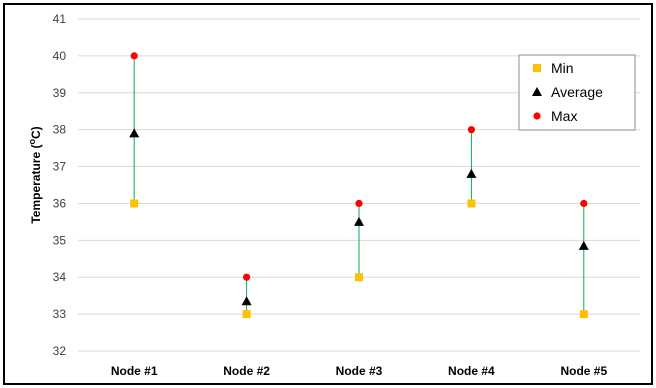 This screenshot has width=656, height=388. Describe the element at coordinates (60, 185) in the screenshot. I see `y-axis-ticks: 32 33 34 35 36 37 38 39 40 41` at that location.